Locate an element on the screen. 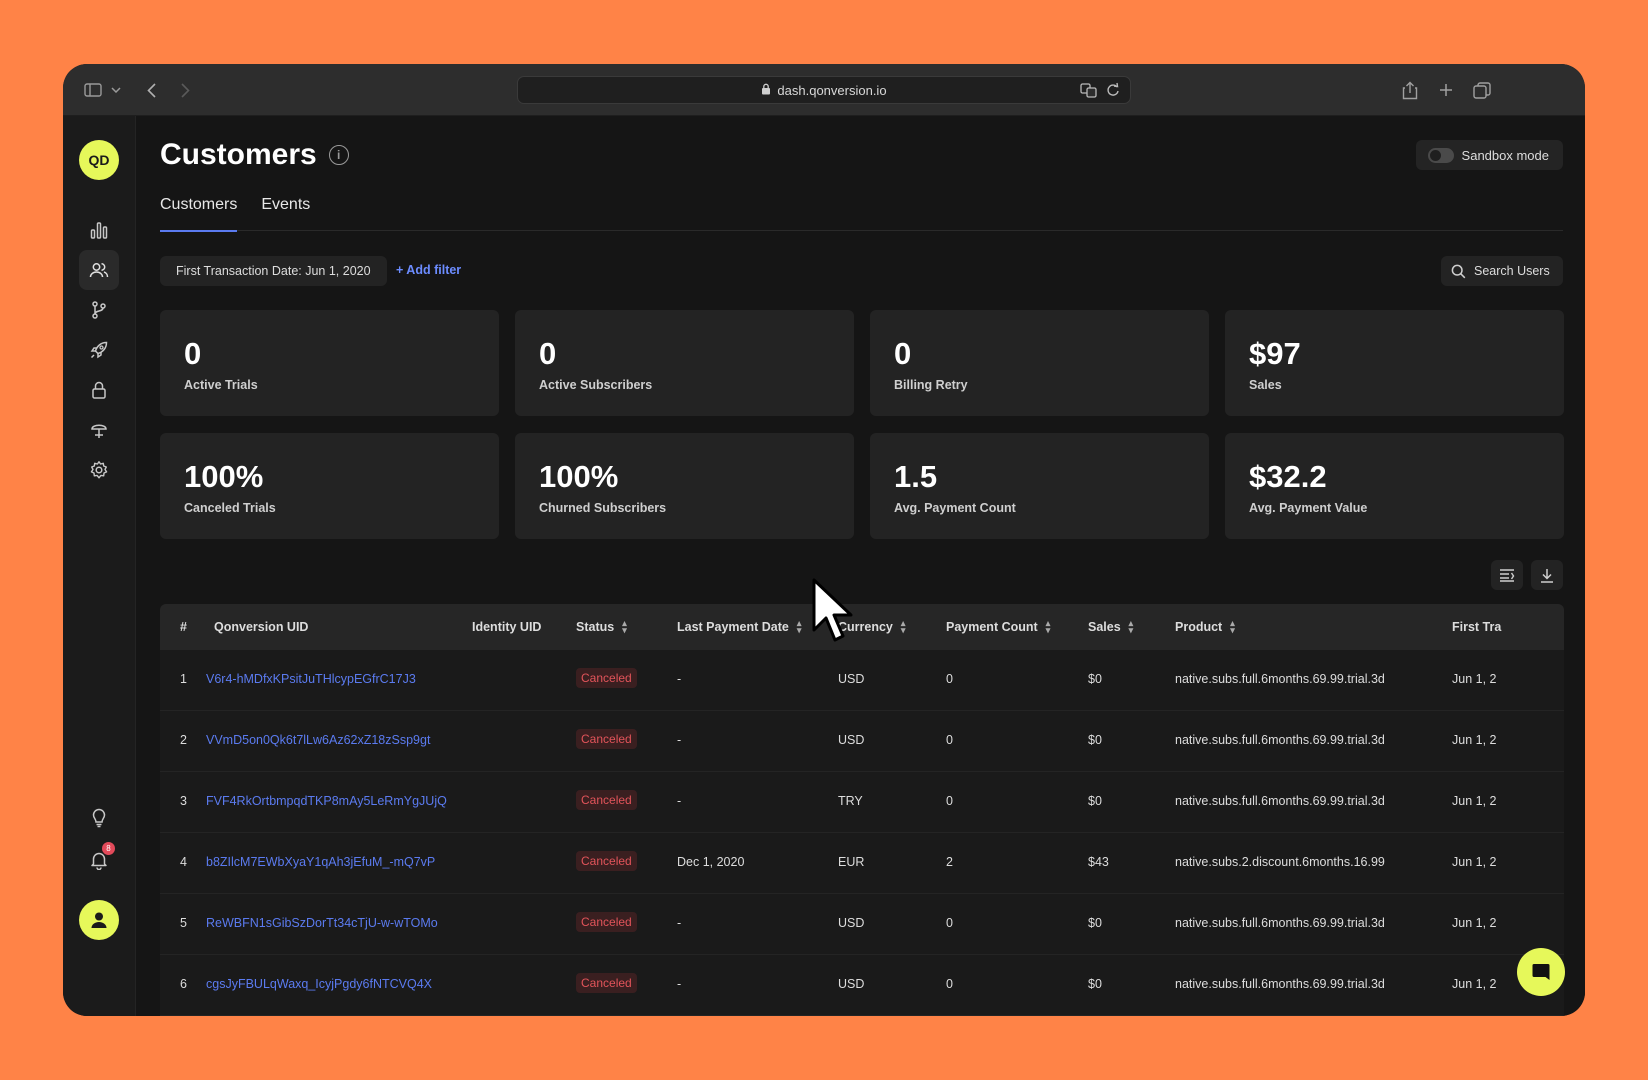  metric-card: $97 Sales is located at coordinates (1394, 363).